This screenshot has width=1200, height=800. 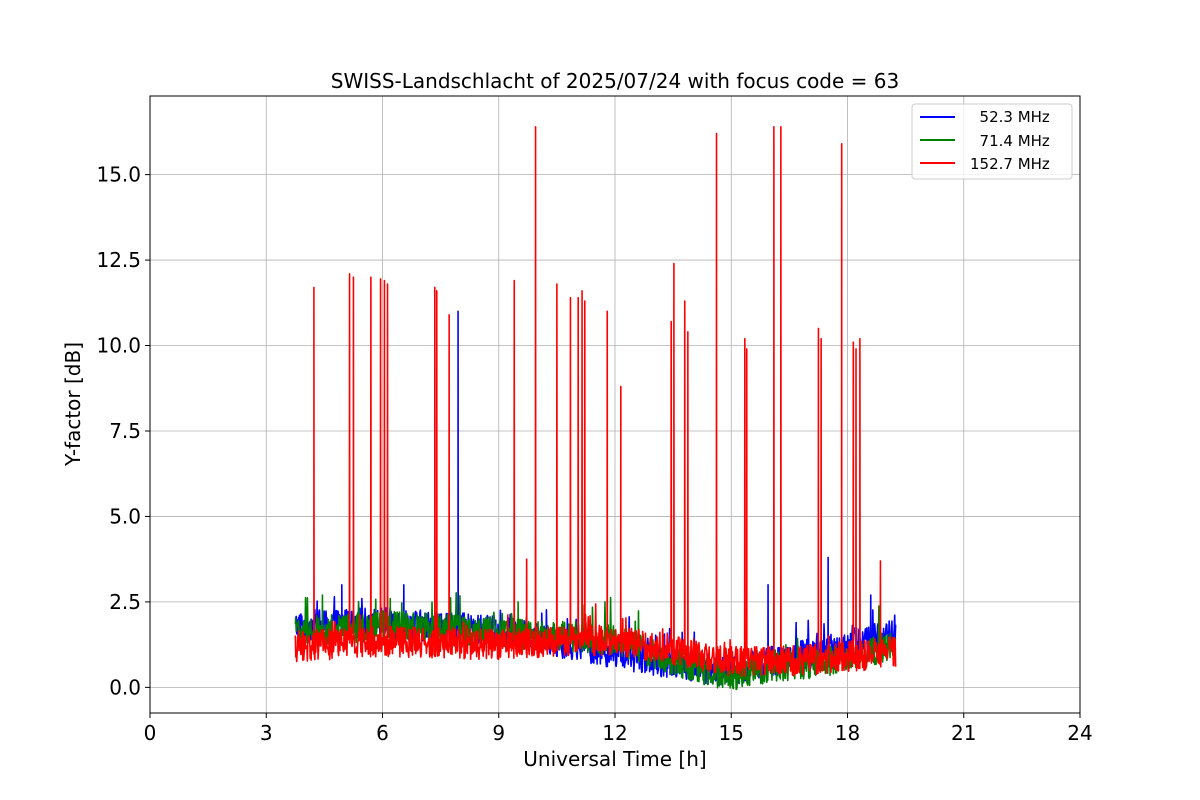 I want to click on legend-box, so click(x=992, y=141).